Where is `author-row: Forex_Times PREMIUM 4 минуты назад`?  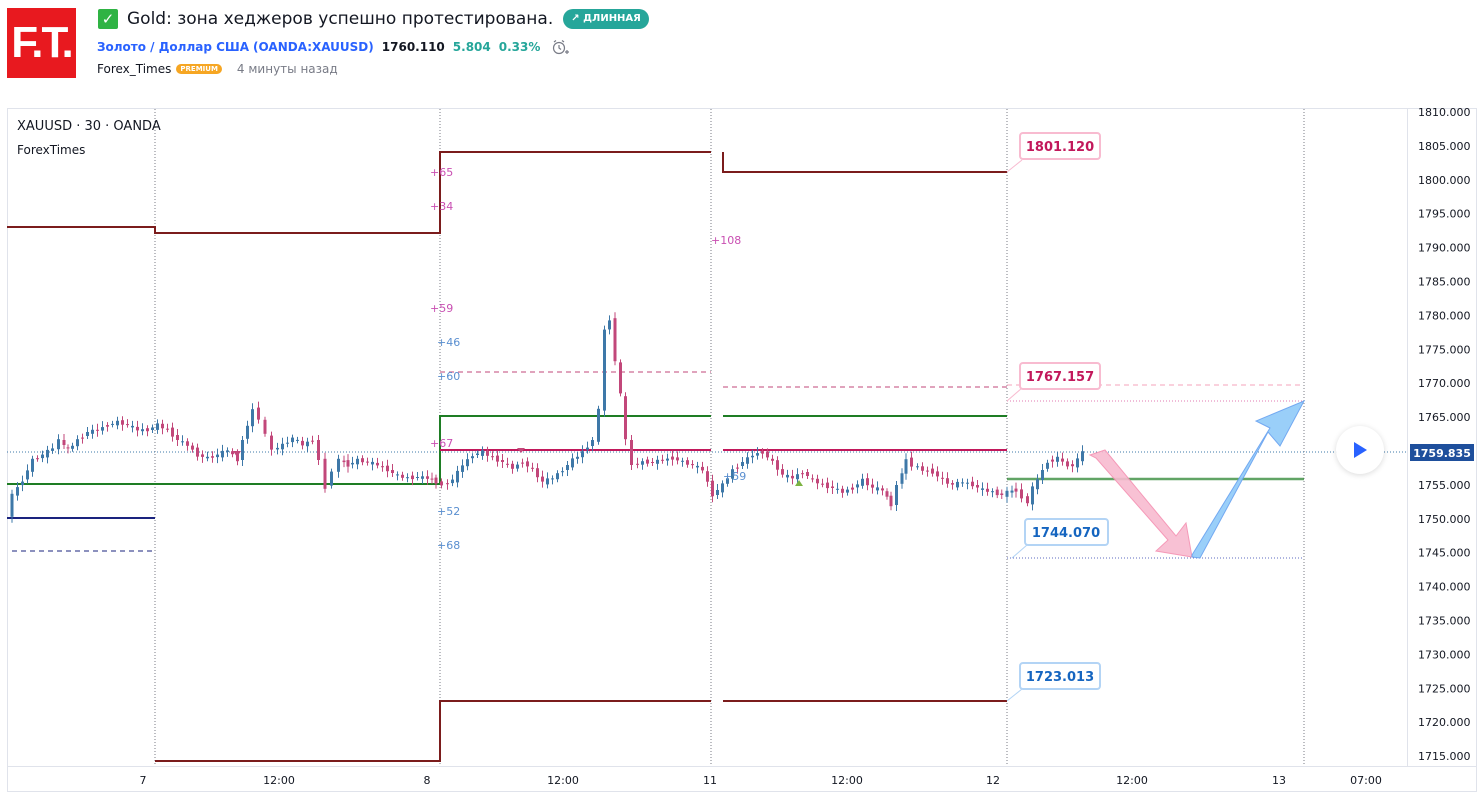
author-row: Forex_Times PREMIUM 4 минуты назад is located at coordinates (217, 69).